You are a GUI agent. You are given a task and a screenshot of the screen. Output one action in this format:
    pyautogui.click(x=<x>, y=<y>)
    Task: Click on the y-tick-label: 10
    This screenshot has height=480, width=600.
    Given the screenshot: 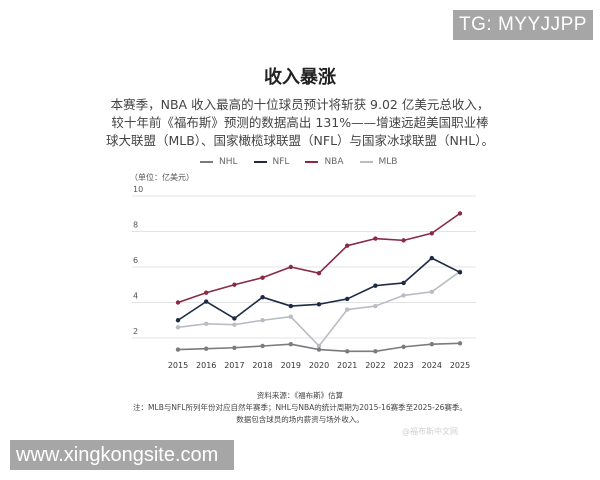 What is the action you would take?
    pyautogui.click(x=138, y=189)
    